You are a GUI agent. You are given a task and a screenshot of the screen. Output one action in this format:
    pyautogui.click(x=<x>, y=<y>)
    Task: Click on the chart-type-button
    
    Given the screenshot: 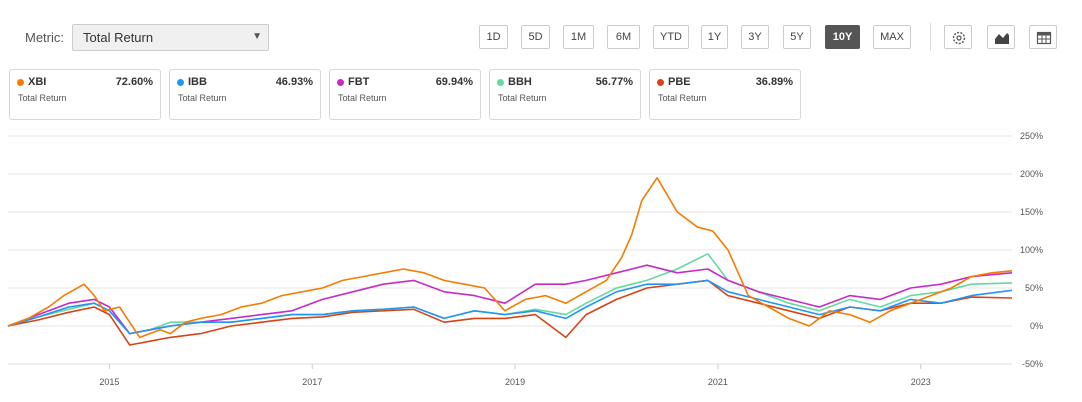 What is the action you would take?
    pyautogui.click(x=1001, y=37)
    